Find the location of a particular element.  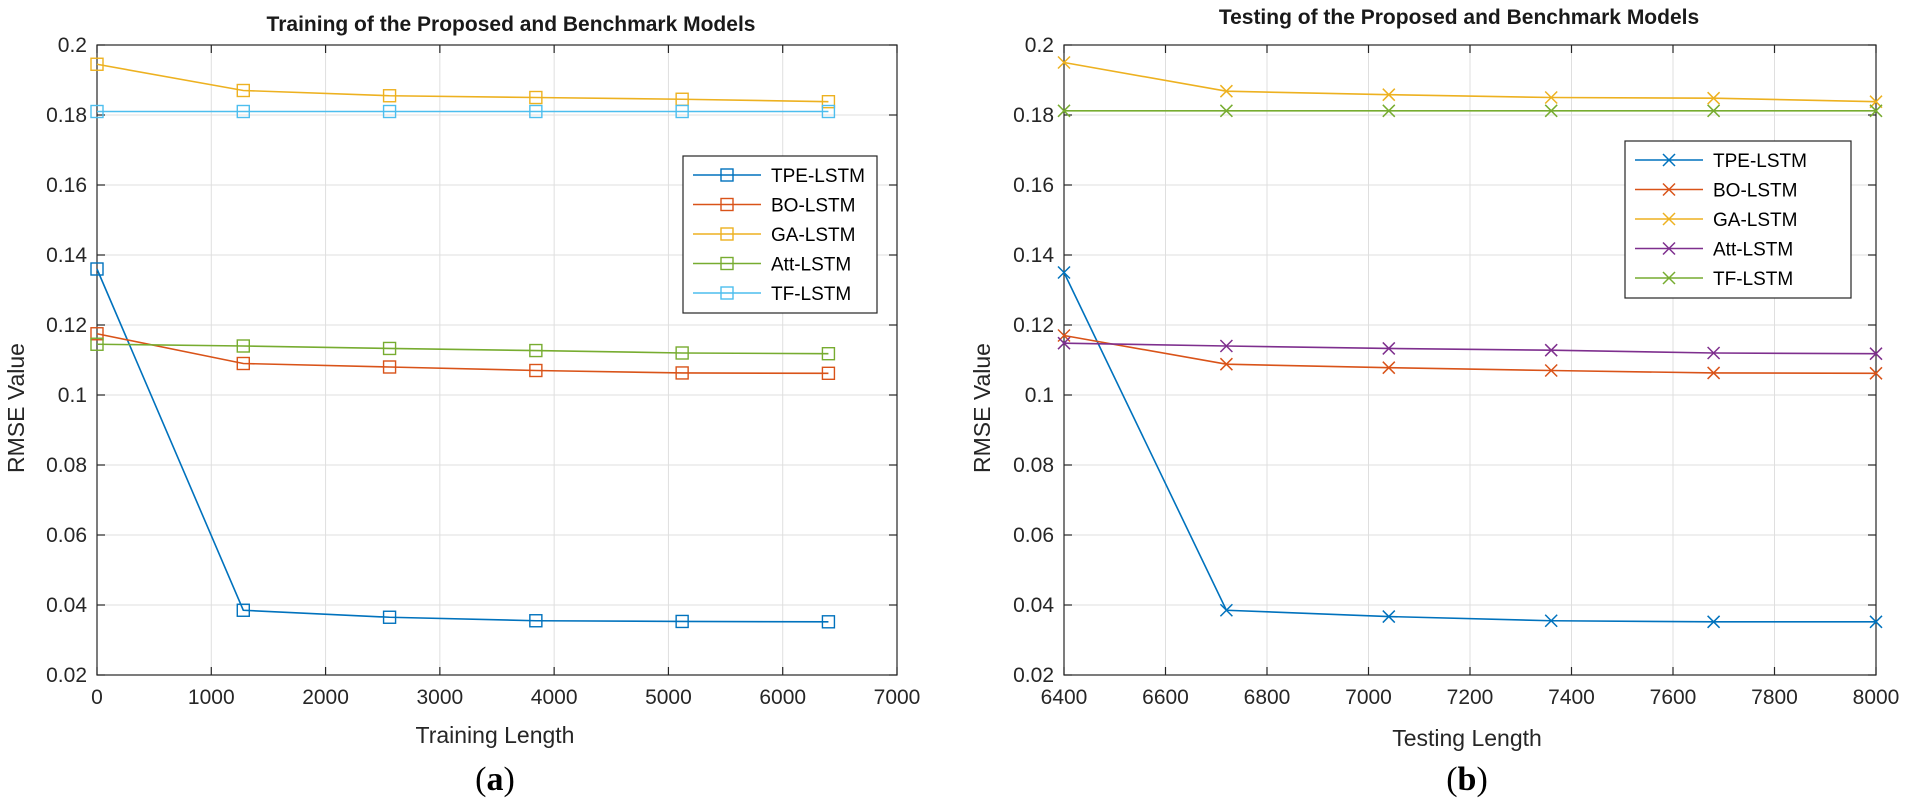

testing-x-axis-label: Testing Length is located at coordinates (1467, 738).